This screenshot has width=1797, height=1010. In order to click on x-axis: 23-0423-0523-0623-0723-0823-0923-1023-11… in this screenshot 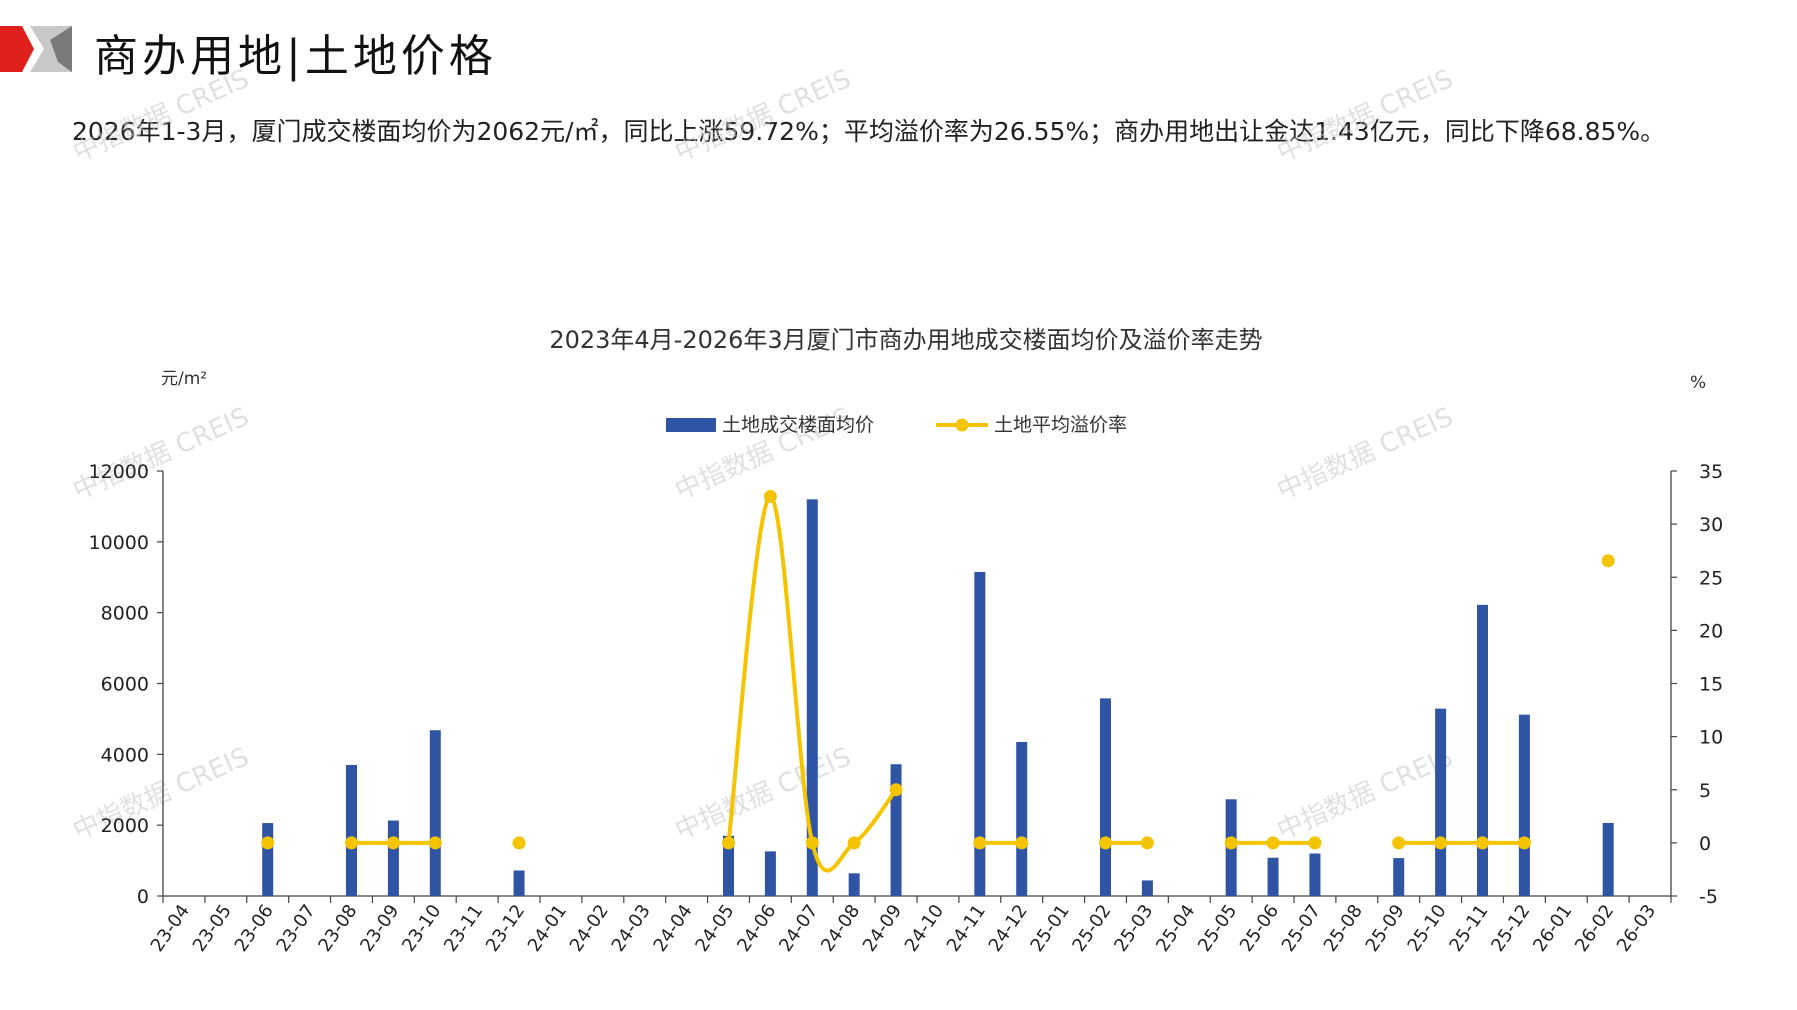, I will do `click(909, 925)`.